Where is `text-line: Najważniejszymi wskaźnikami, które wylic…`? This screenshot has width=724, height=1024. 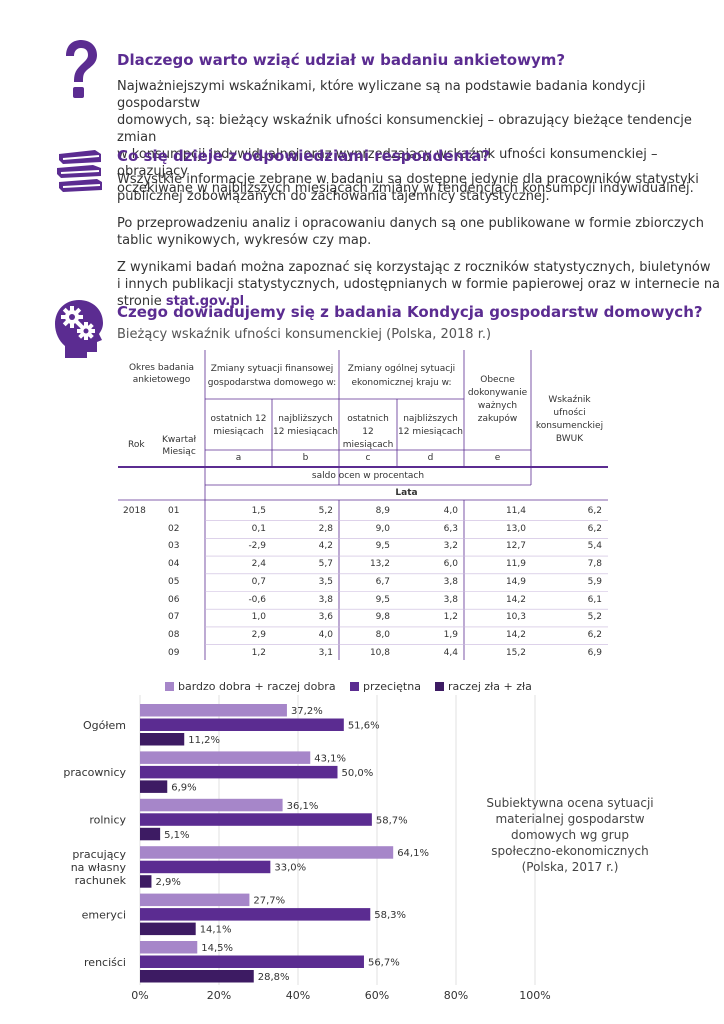
text-line: Najważniejszymi wskaźnikami, które wylic… is located at coordinates (381, 95).